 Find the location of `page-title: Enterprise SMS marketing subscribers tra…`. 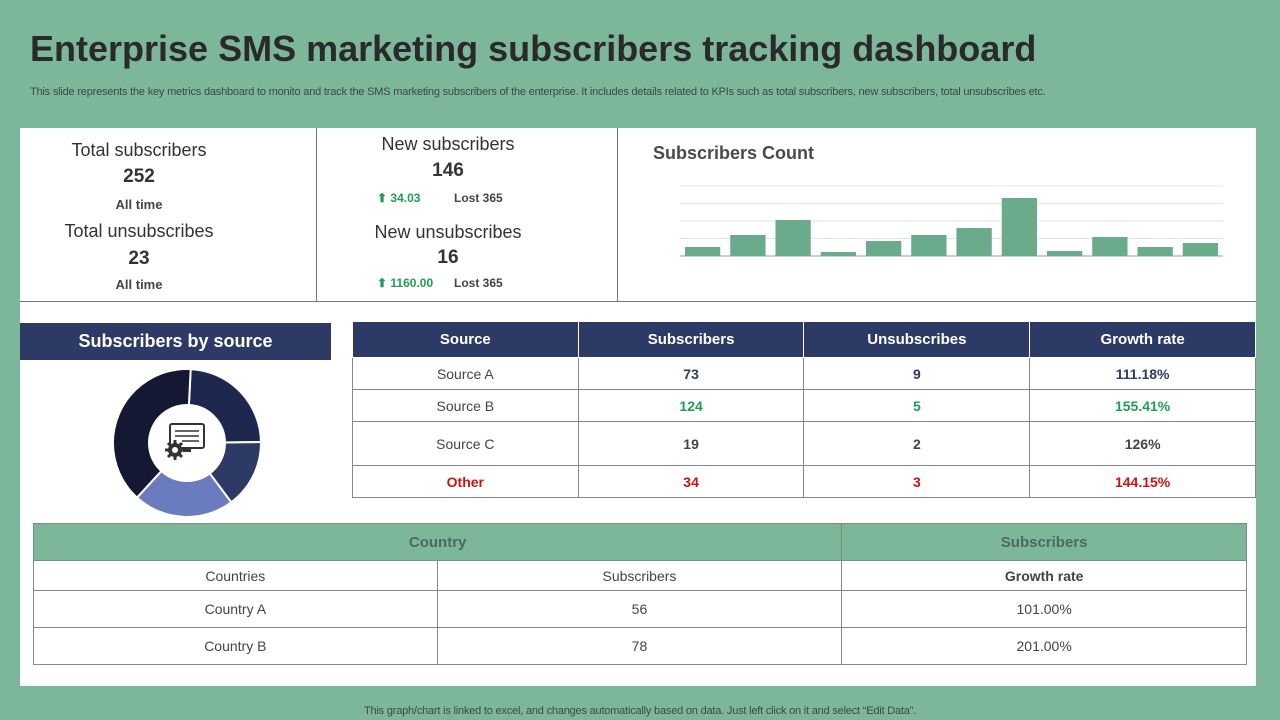

page-title: Enterprise SMS marketing subscribers tra… is located at coordinates (533, 48).